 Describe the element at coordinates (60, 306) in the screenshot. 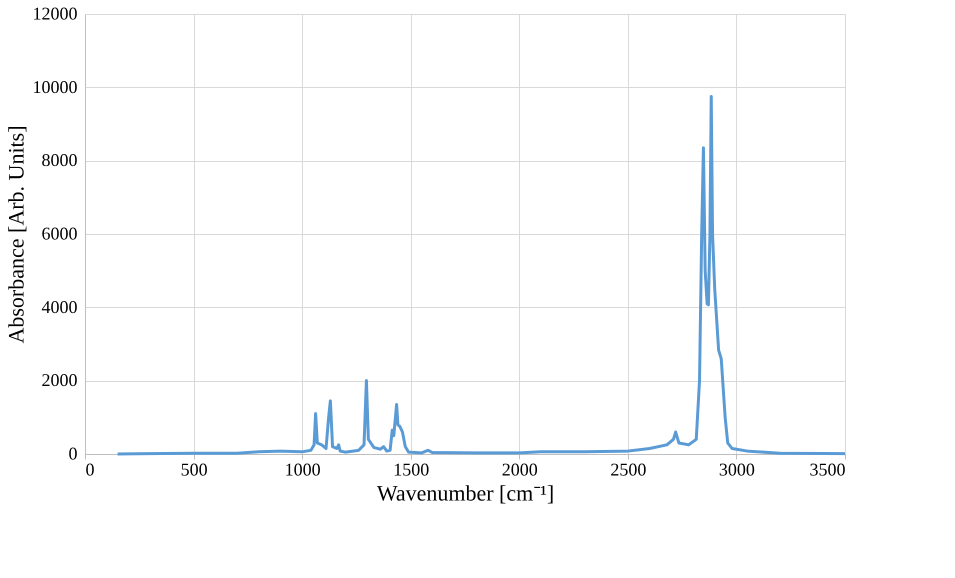

I see `y-tick-label: 4000` at that location.